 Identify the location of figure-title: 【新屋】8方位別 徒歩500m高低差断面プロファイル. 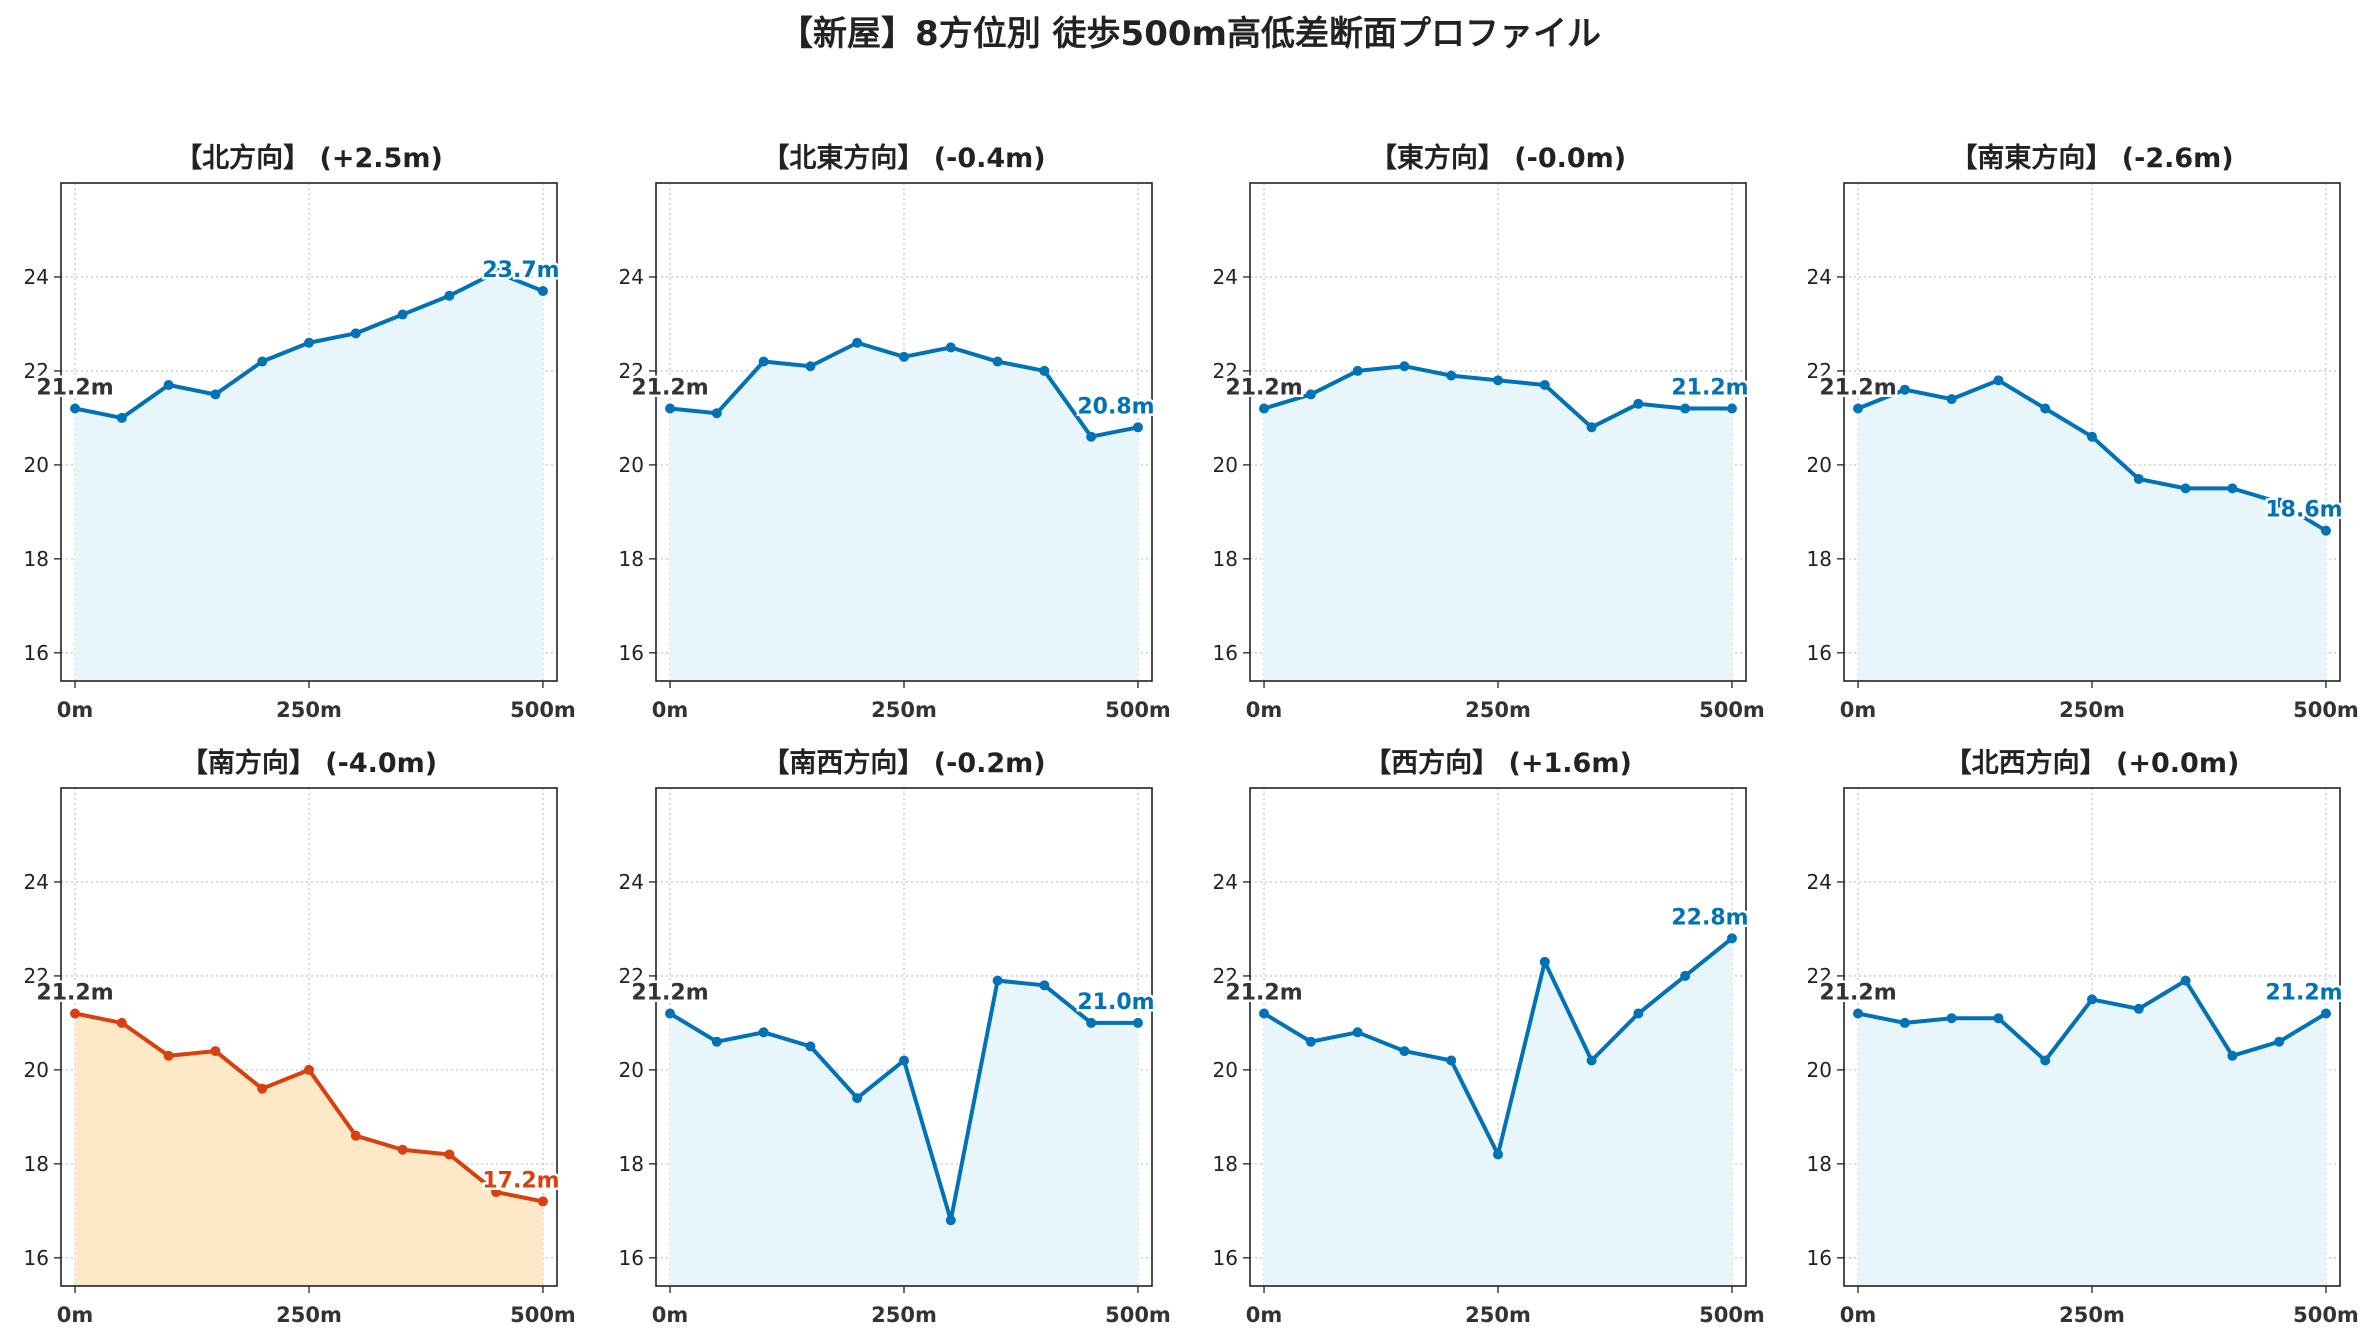
(1190, 34).